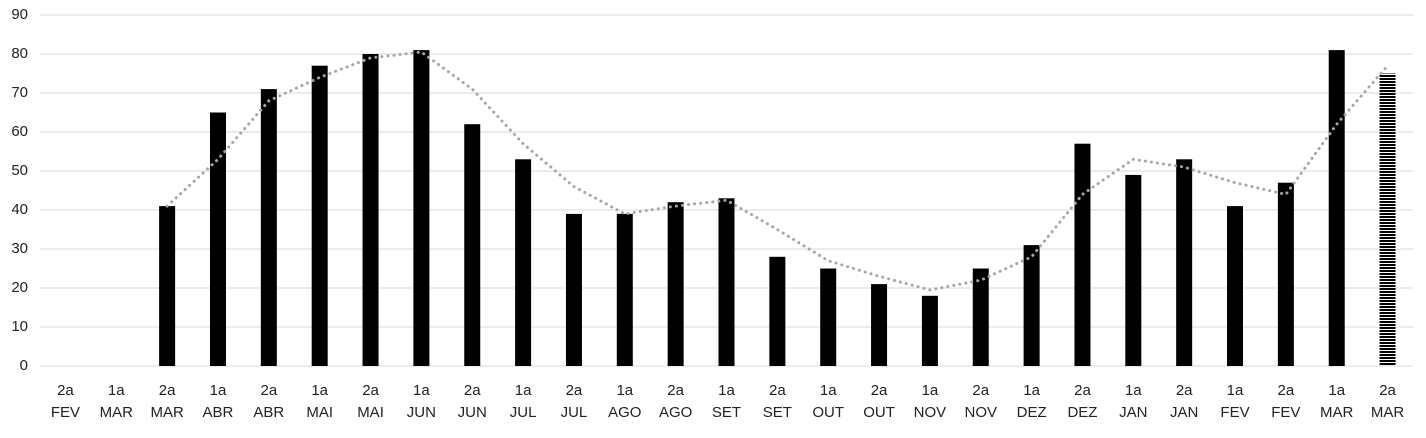 The height and width of the screenshot is (438, 1426). What do you see at coordinates (19, 92) in the screenshot?
I see `y-tick-label: 70` at bounding box center [19, 92].